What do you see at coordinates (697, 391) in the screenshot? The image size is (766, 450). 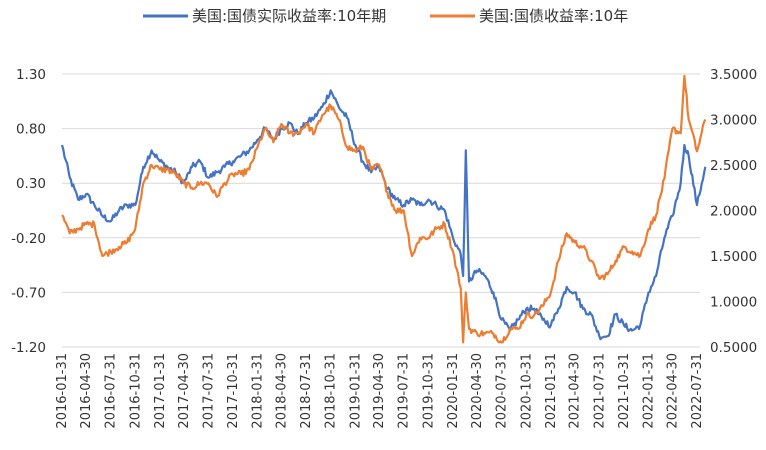 I see `x-tick-label: 2022-07-31` at bounding box center [697, 391].